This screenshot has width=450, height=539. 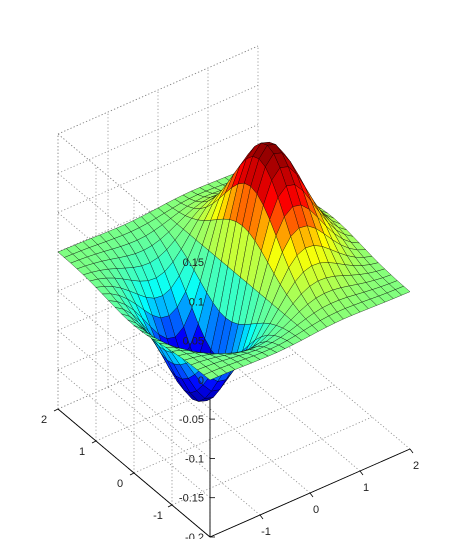 What do you see at coordinates (191, 499) in the screenshot?
I see `z-tick-label: -0.15` at bounding box center [191, 499].